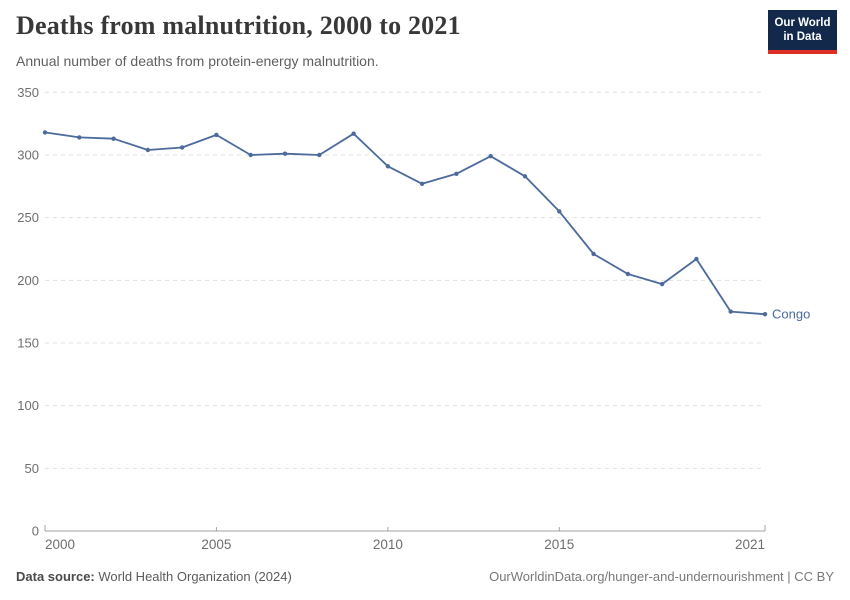 The image size is (850, 600). Describe the element at coordinates (28, 92) in the screenshot. I see `y-tick-label: 350` at that location.